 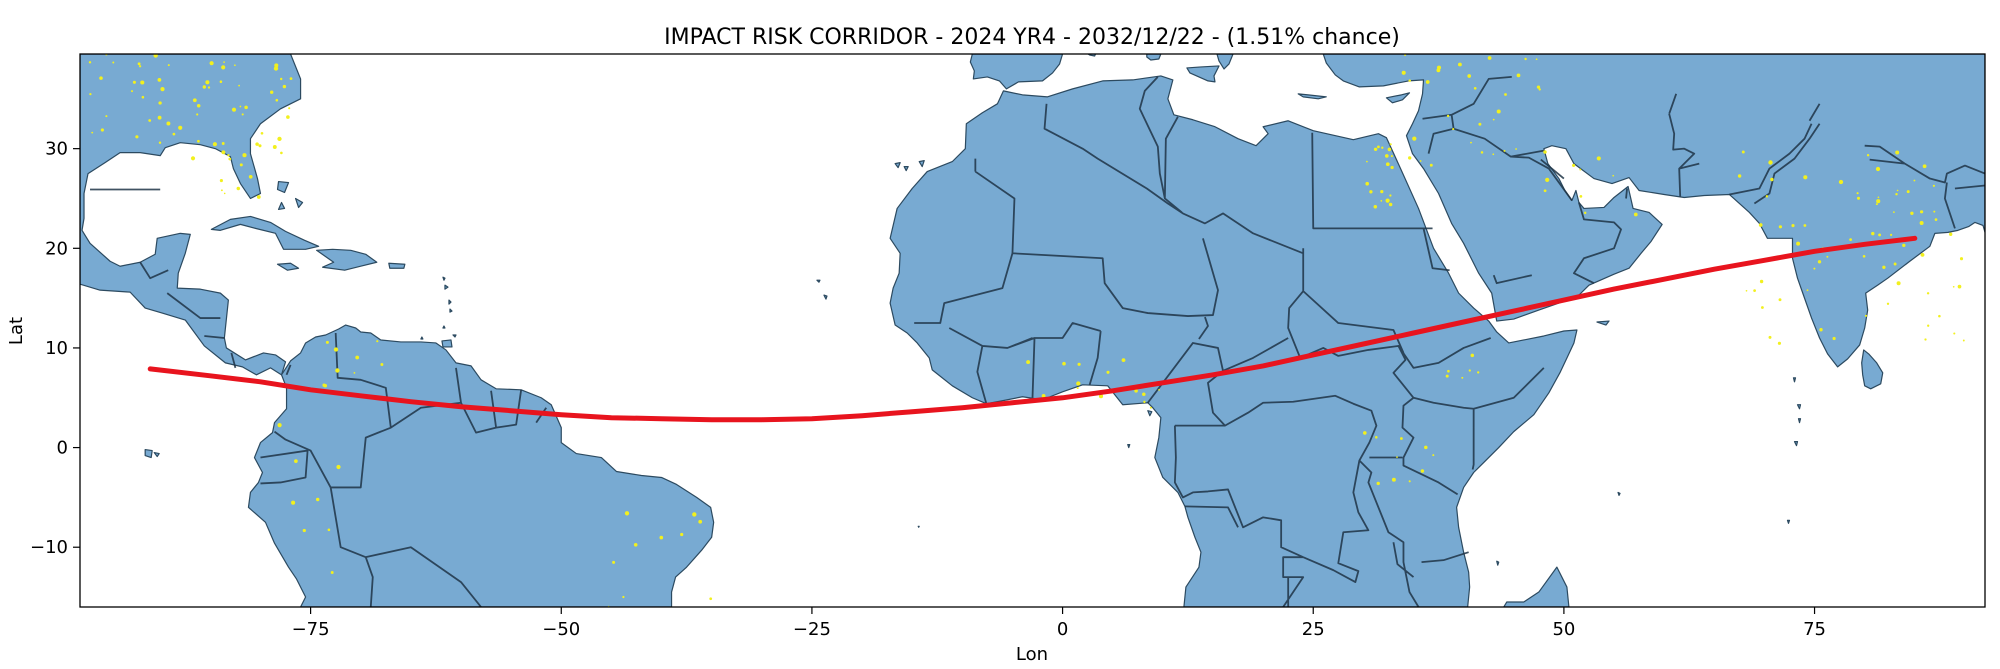 I want to click on trinidad-tobago, so click(x=454, y=336).